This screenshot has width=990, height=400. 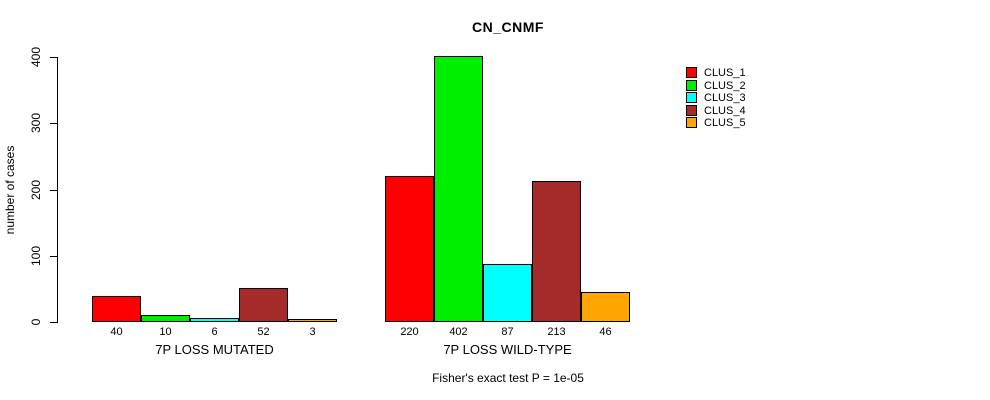 I want to click on legend-label: CLUS_4, so click(x=725, y=110).